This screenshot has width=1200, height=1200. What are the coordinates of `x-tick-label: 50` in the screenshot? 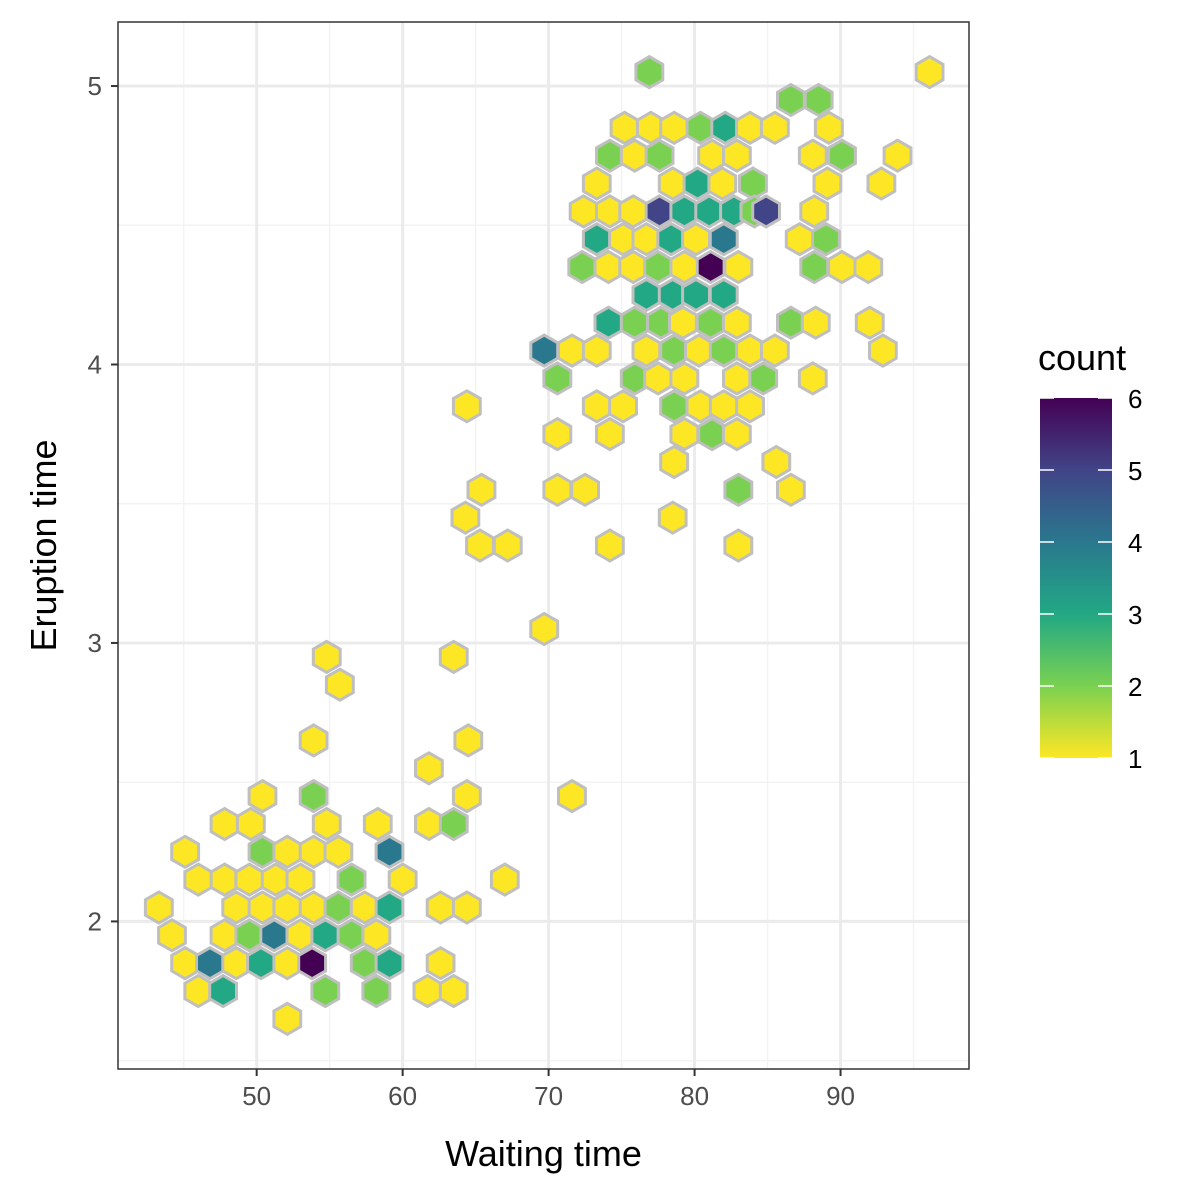 It's located at (256, 1096).